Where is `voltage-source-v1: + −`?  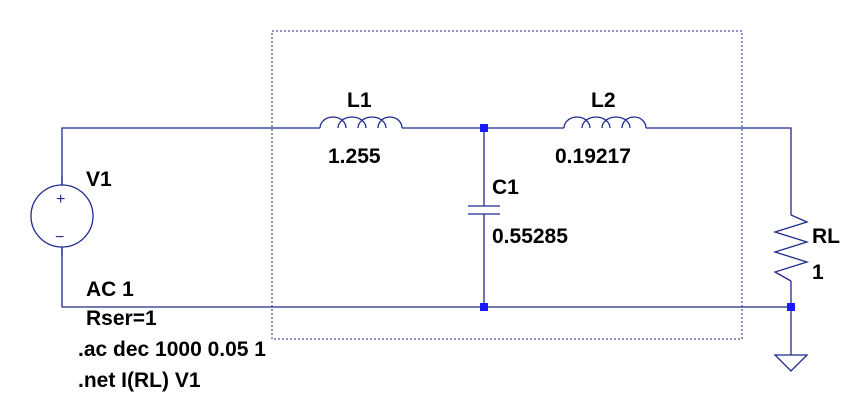
voltage-source-v1: + − is located at coordinates (62, 216).